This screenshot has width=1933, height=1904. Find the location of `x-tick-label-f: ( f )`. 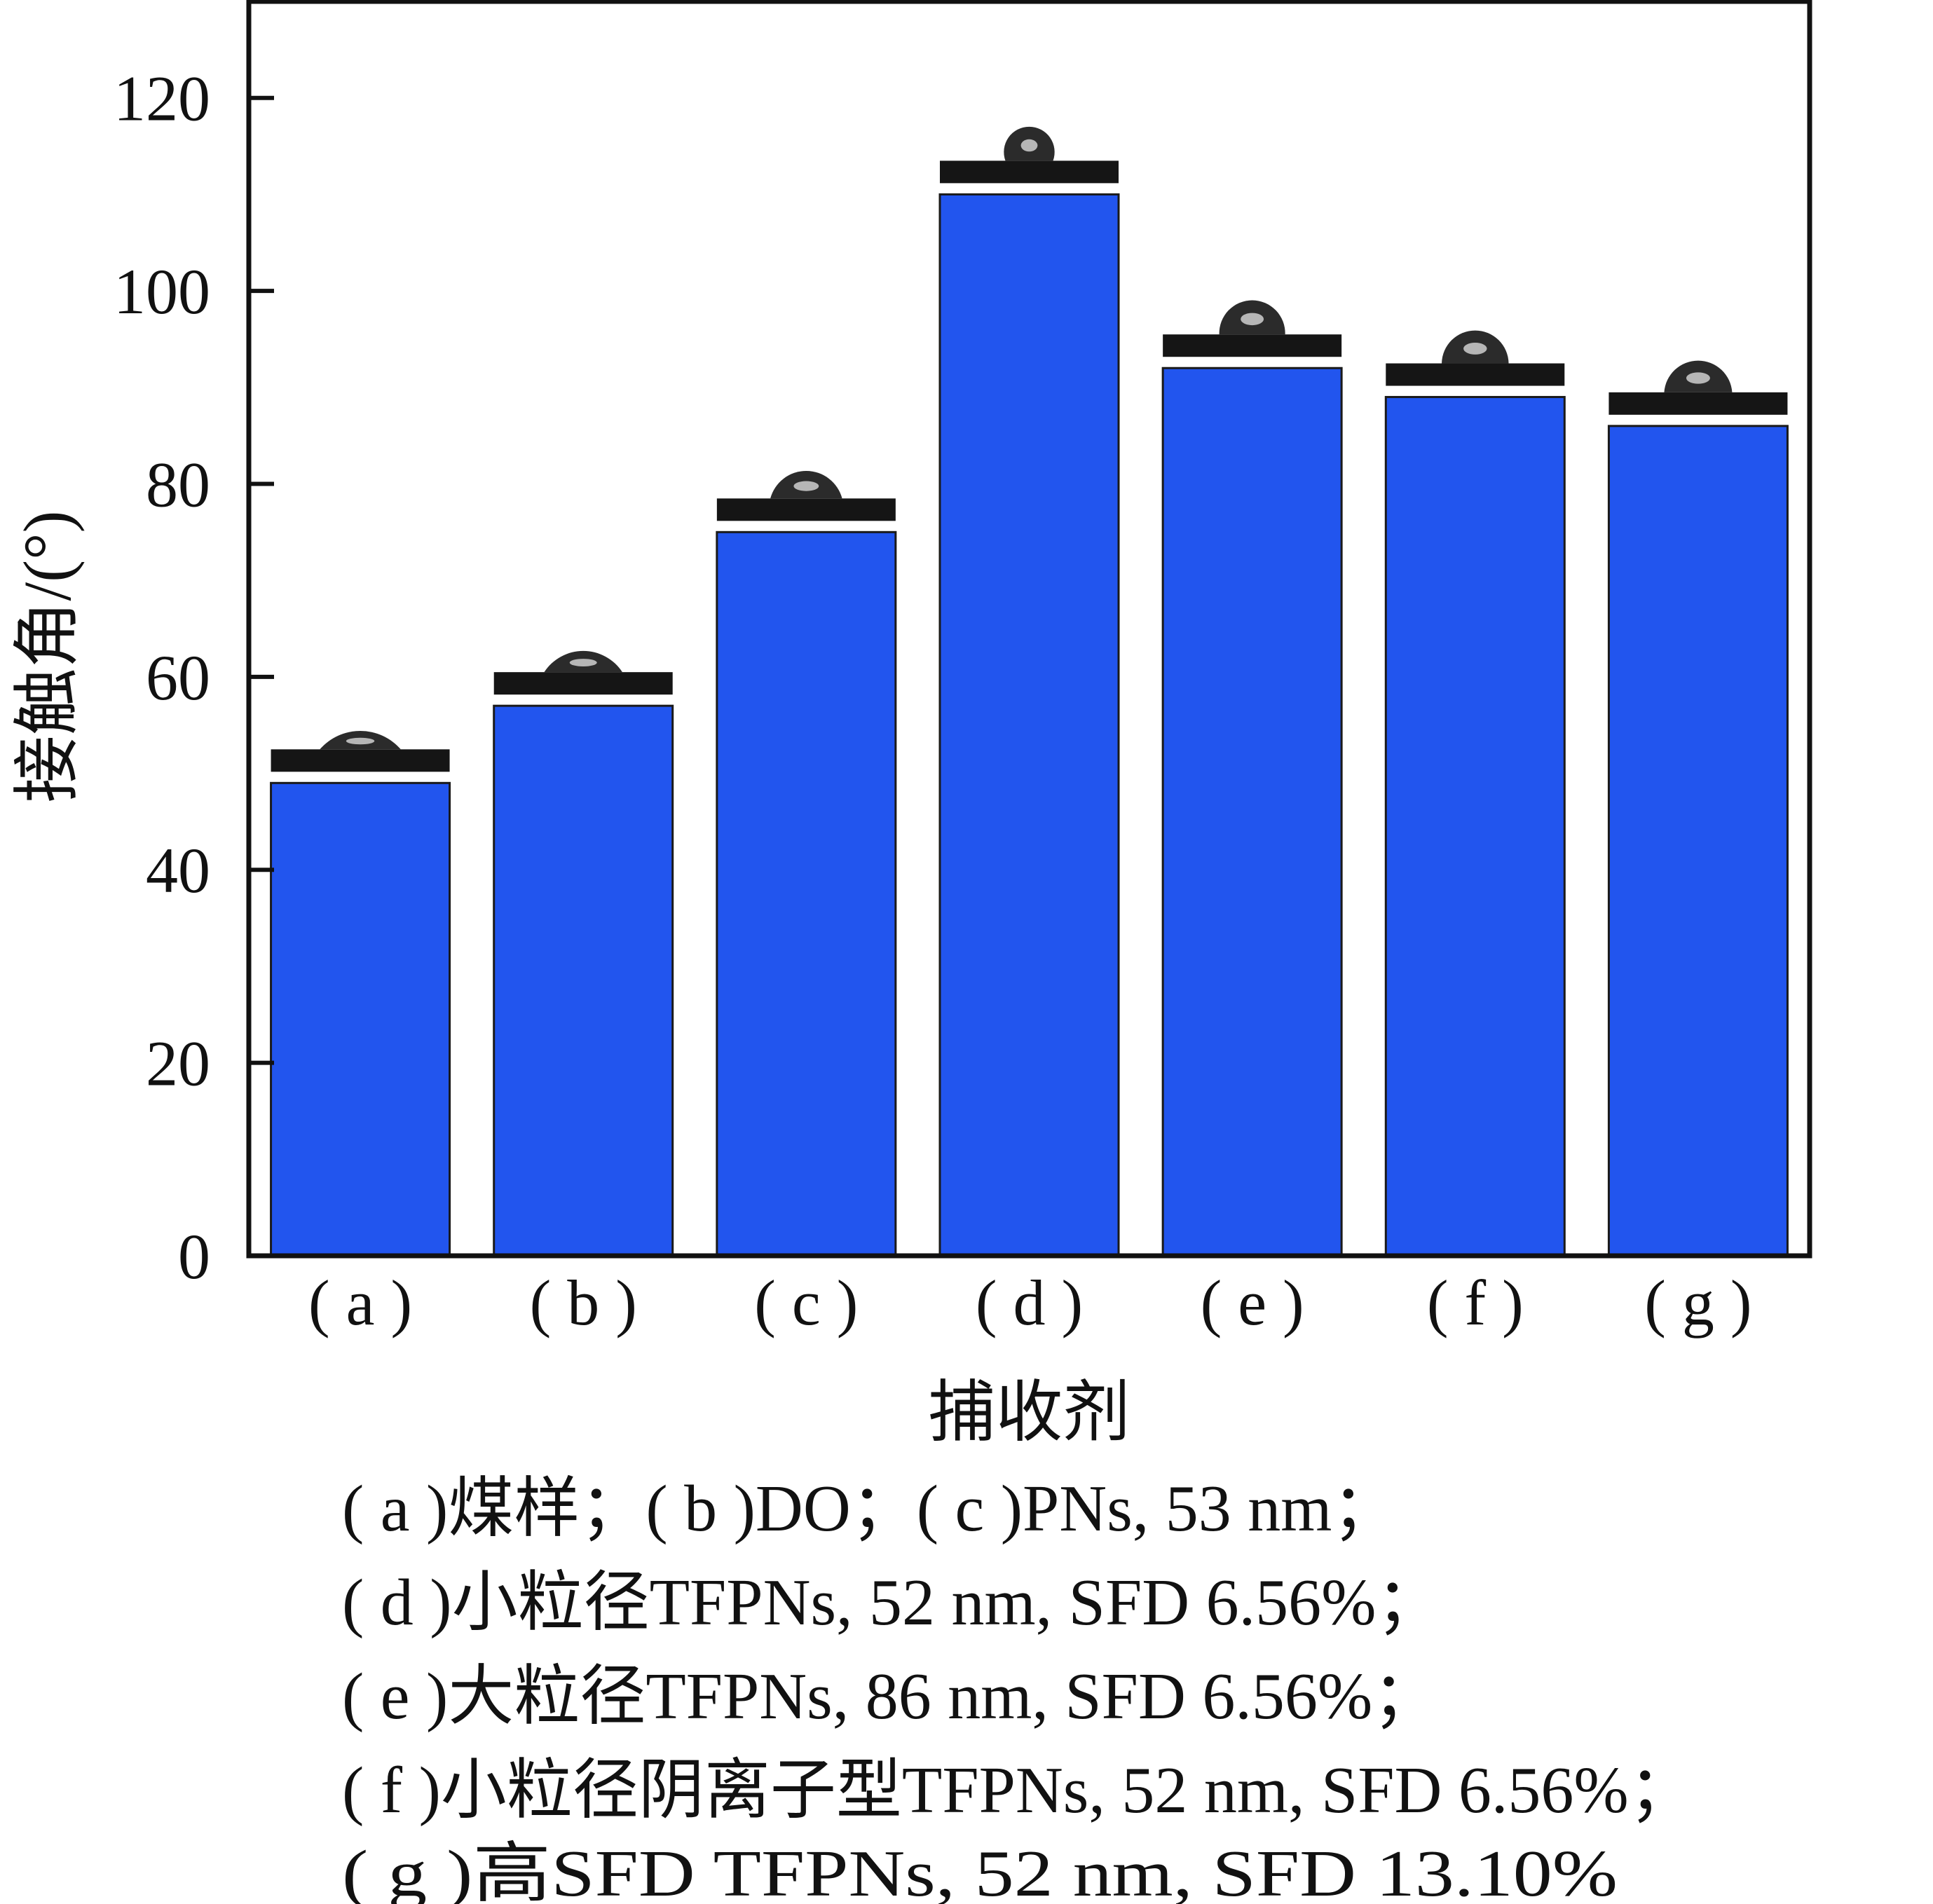

x-tick-label-f: ( f ) is located at coordinates (1475, 1303).